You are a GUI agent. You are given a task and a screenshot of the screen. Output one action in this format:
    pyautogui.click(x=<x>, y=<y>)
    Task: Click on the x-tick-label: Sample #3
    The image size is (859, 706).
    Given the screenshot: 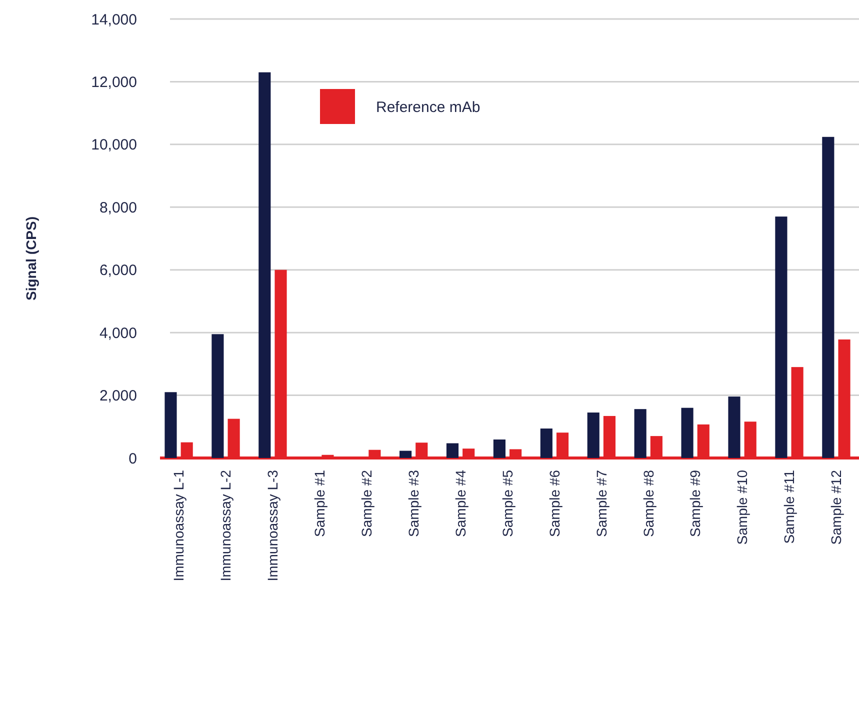 What is the action you would take?
    pyautogui.click(x=413, y=503)
    